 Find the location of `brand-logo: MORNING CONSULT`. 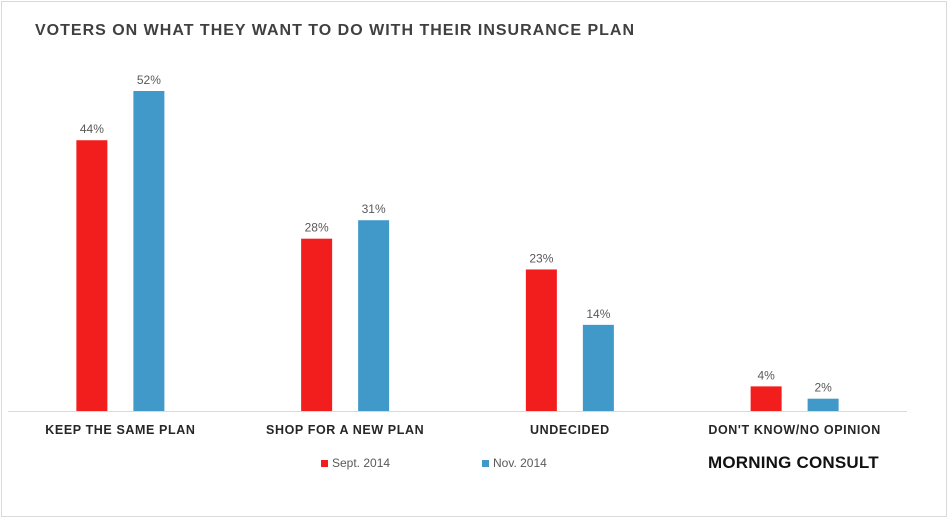

brand-logo: MORNING CONSULT is located at coordinates (793, 462).